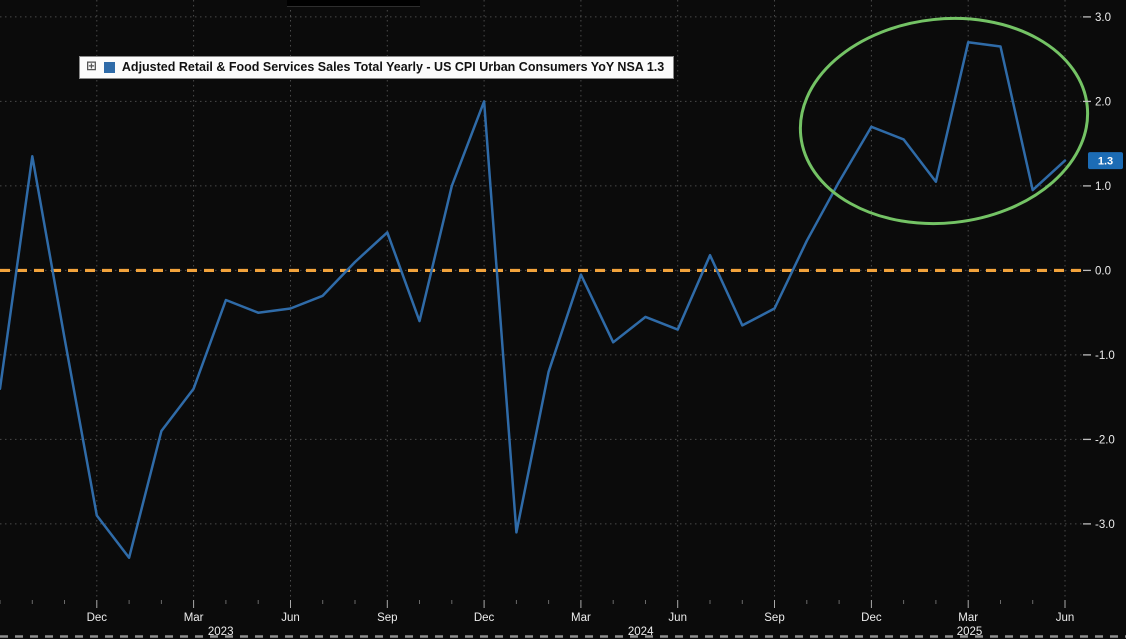 The image size is (1126, 639). What do you see at coordinates (1103, 271) in the screenshot?
I see `y-axis-label: 0.0` at bounding box center [1103, 271].